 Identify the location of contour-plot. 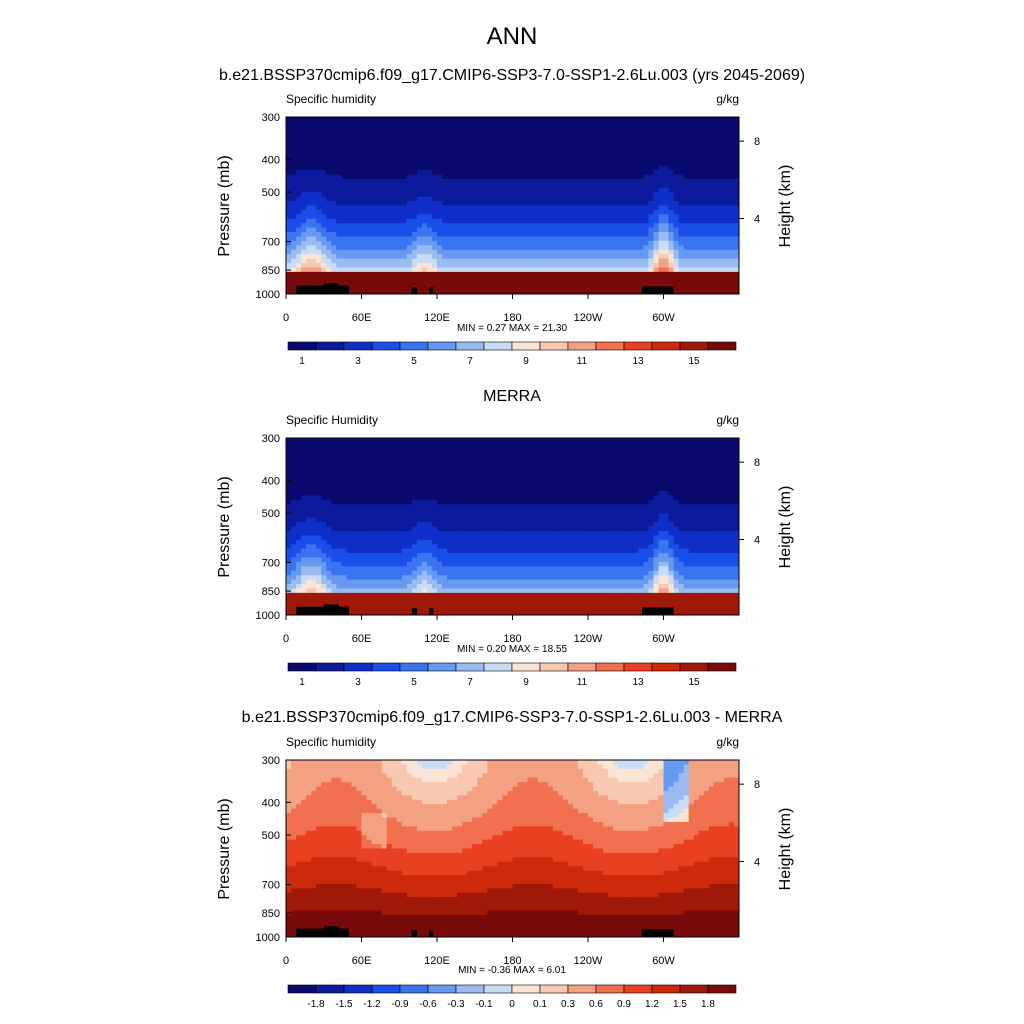
(513, 206).